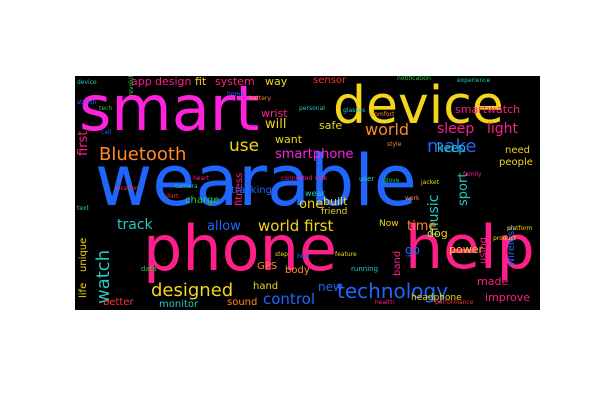 The width and height of the screenshot is (600, 400). What do you see at coordinates (503, 129) in the screenshot?
I see `word-light: light` at bounding box center [503, 129].